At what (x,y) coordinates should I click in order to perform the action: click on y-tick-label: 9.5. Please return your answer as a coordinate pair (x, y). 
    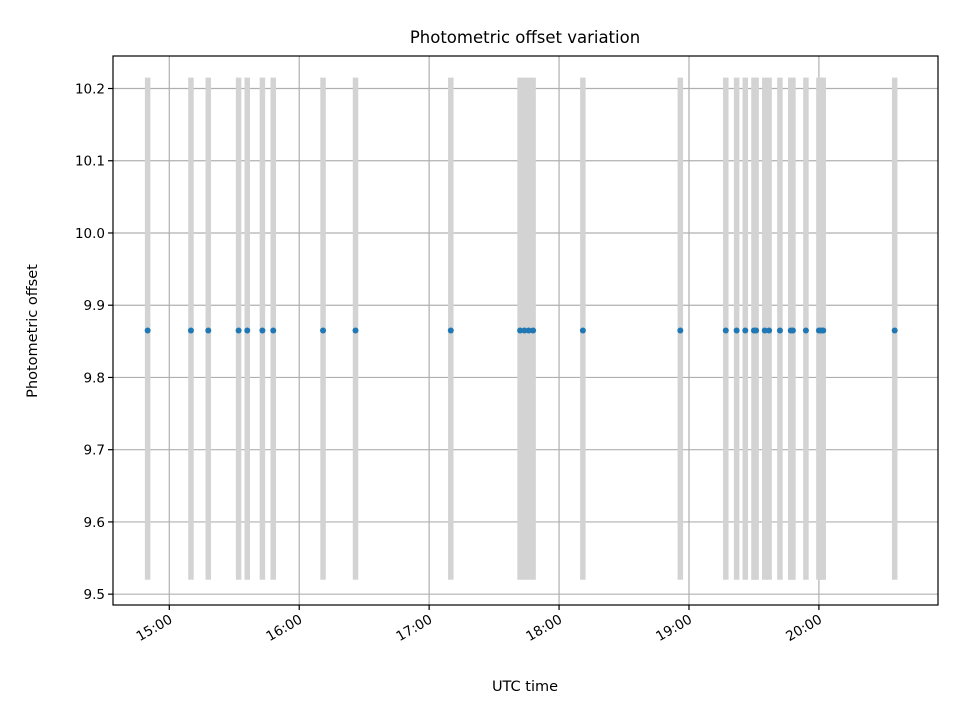
    Looking at the image, I should click on (94, 595).